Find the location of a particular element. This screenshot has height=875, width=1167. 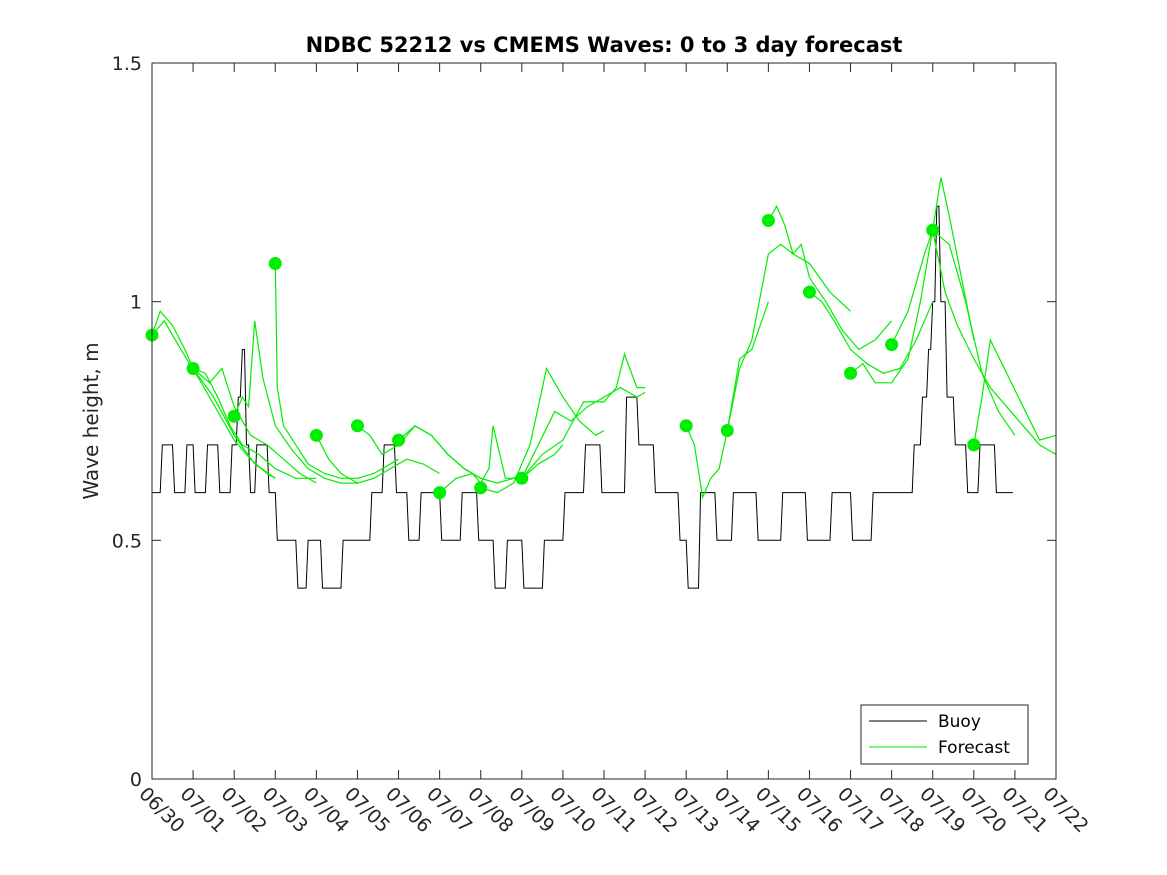

legend-box is located at coordinates (944, 734).